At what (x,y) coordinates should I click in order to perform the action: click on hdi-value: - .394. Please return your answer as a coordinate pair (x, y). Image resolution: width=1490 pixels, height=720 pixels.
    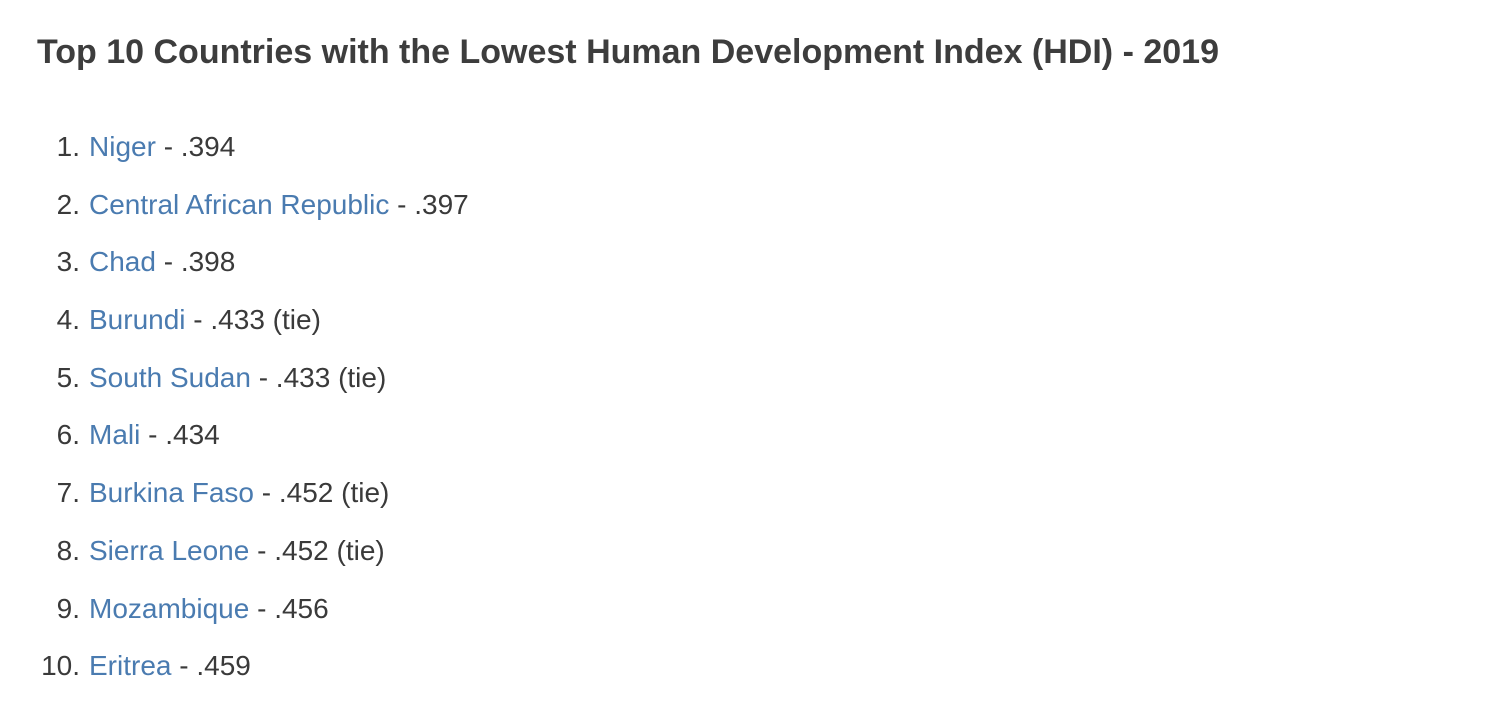
    Looking at the image, I should click on (195, 146).